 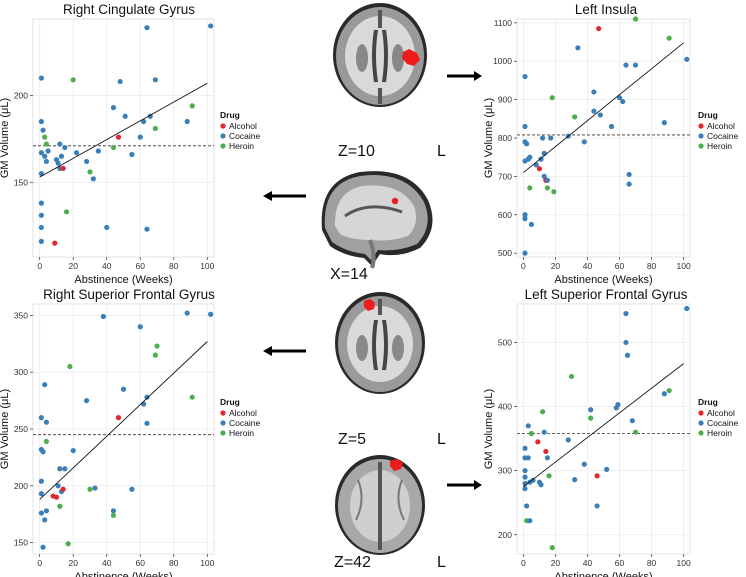 I want to click on slice-side-z5: L, so click(x=441, y=439).